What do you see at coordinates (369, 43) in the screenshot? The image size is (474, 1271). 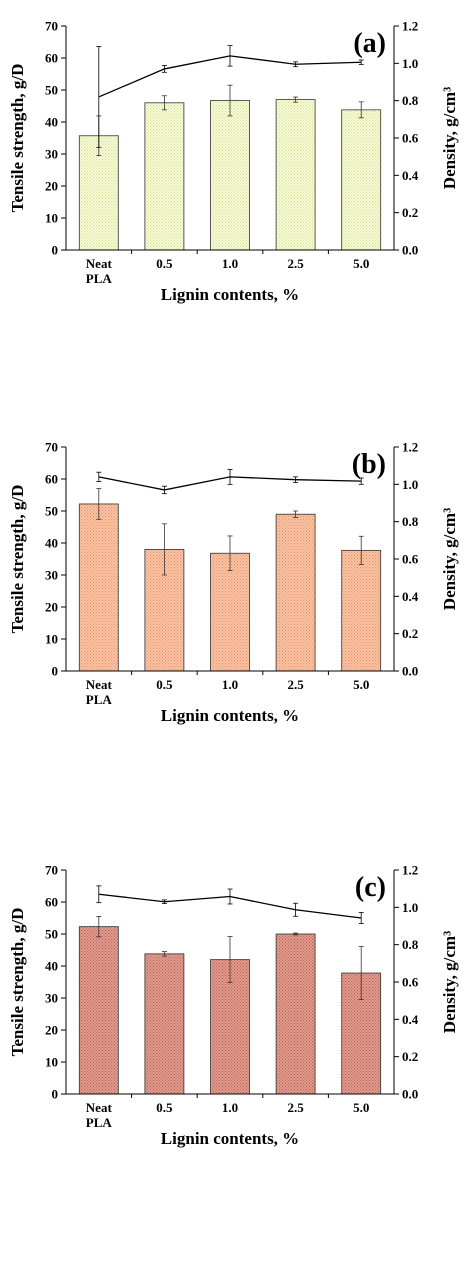 I see `panel-label: (a)` at bounding box center [369, 43].